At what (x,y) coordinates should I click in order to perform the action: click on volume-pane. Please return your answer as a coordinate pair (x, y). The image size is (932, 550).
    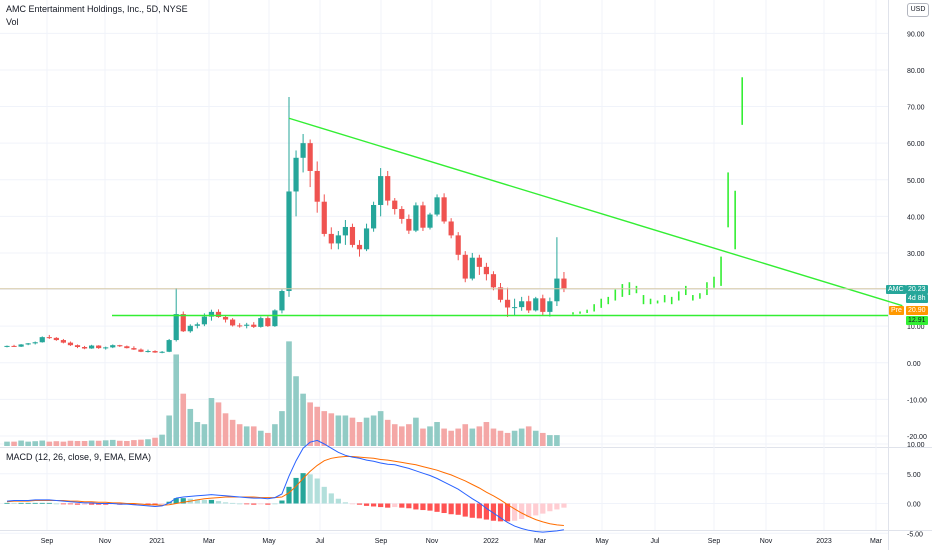
    Looking at the image, I should click on (282, 393).